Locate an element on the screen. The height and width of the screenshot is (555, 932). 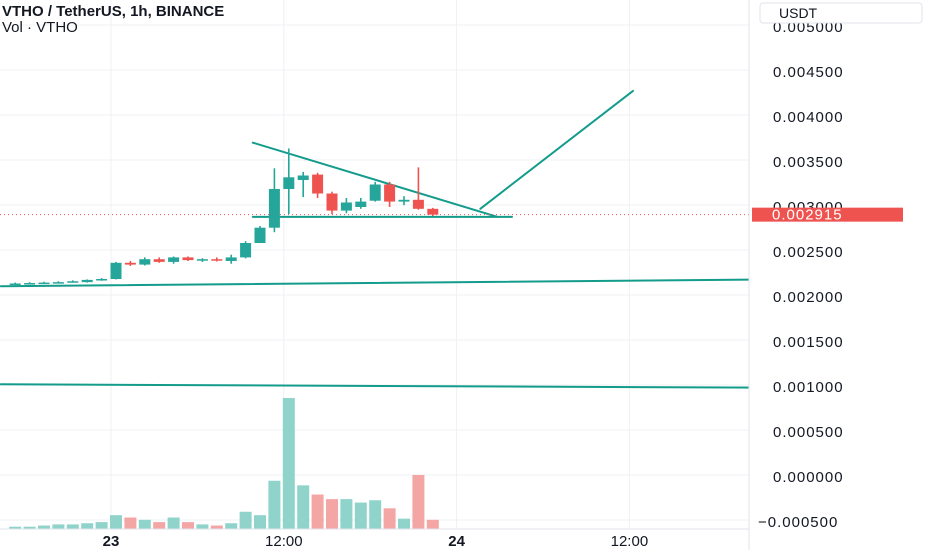
time-axis: 23 12:00 24 12:00 is located at coordinates (376, 541).